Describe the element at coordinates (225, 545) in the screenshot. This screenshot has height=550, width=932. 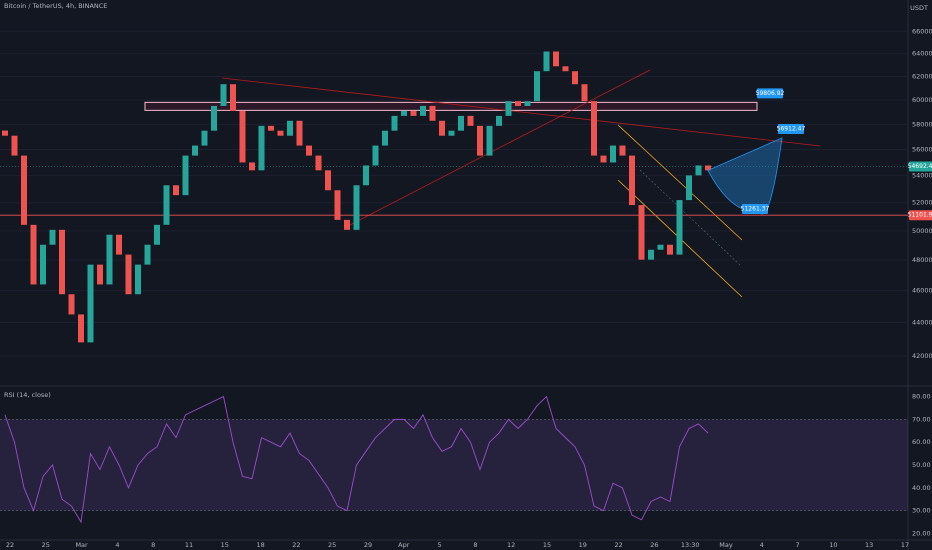
I see `x-tick-label: 15` at that location.